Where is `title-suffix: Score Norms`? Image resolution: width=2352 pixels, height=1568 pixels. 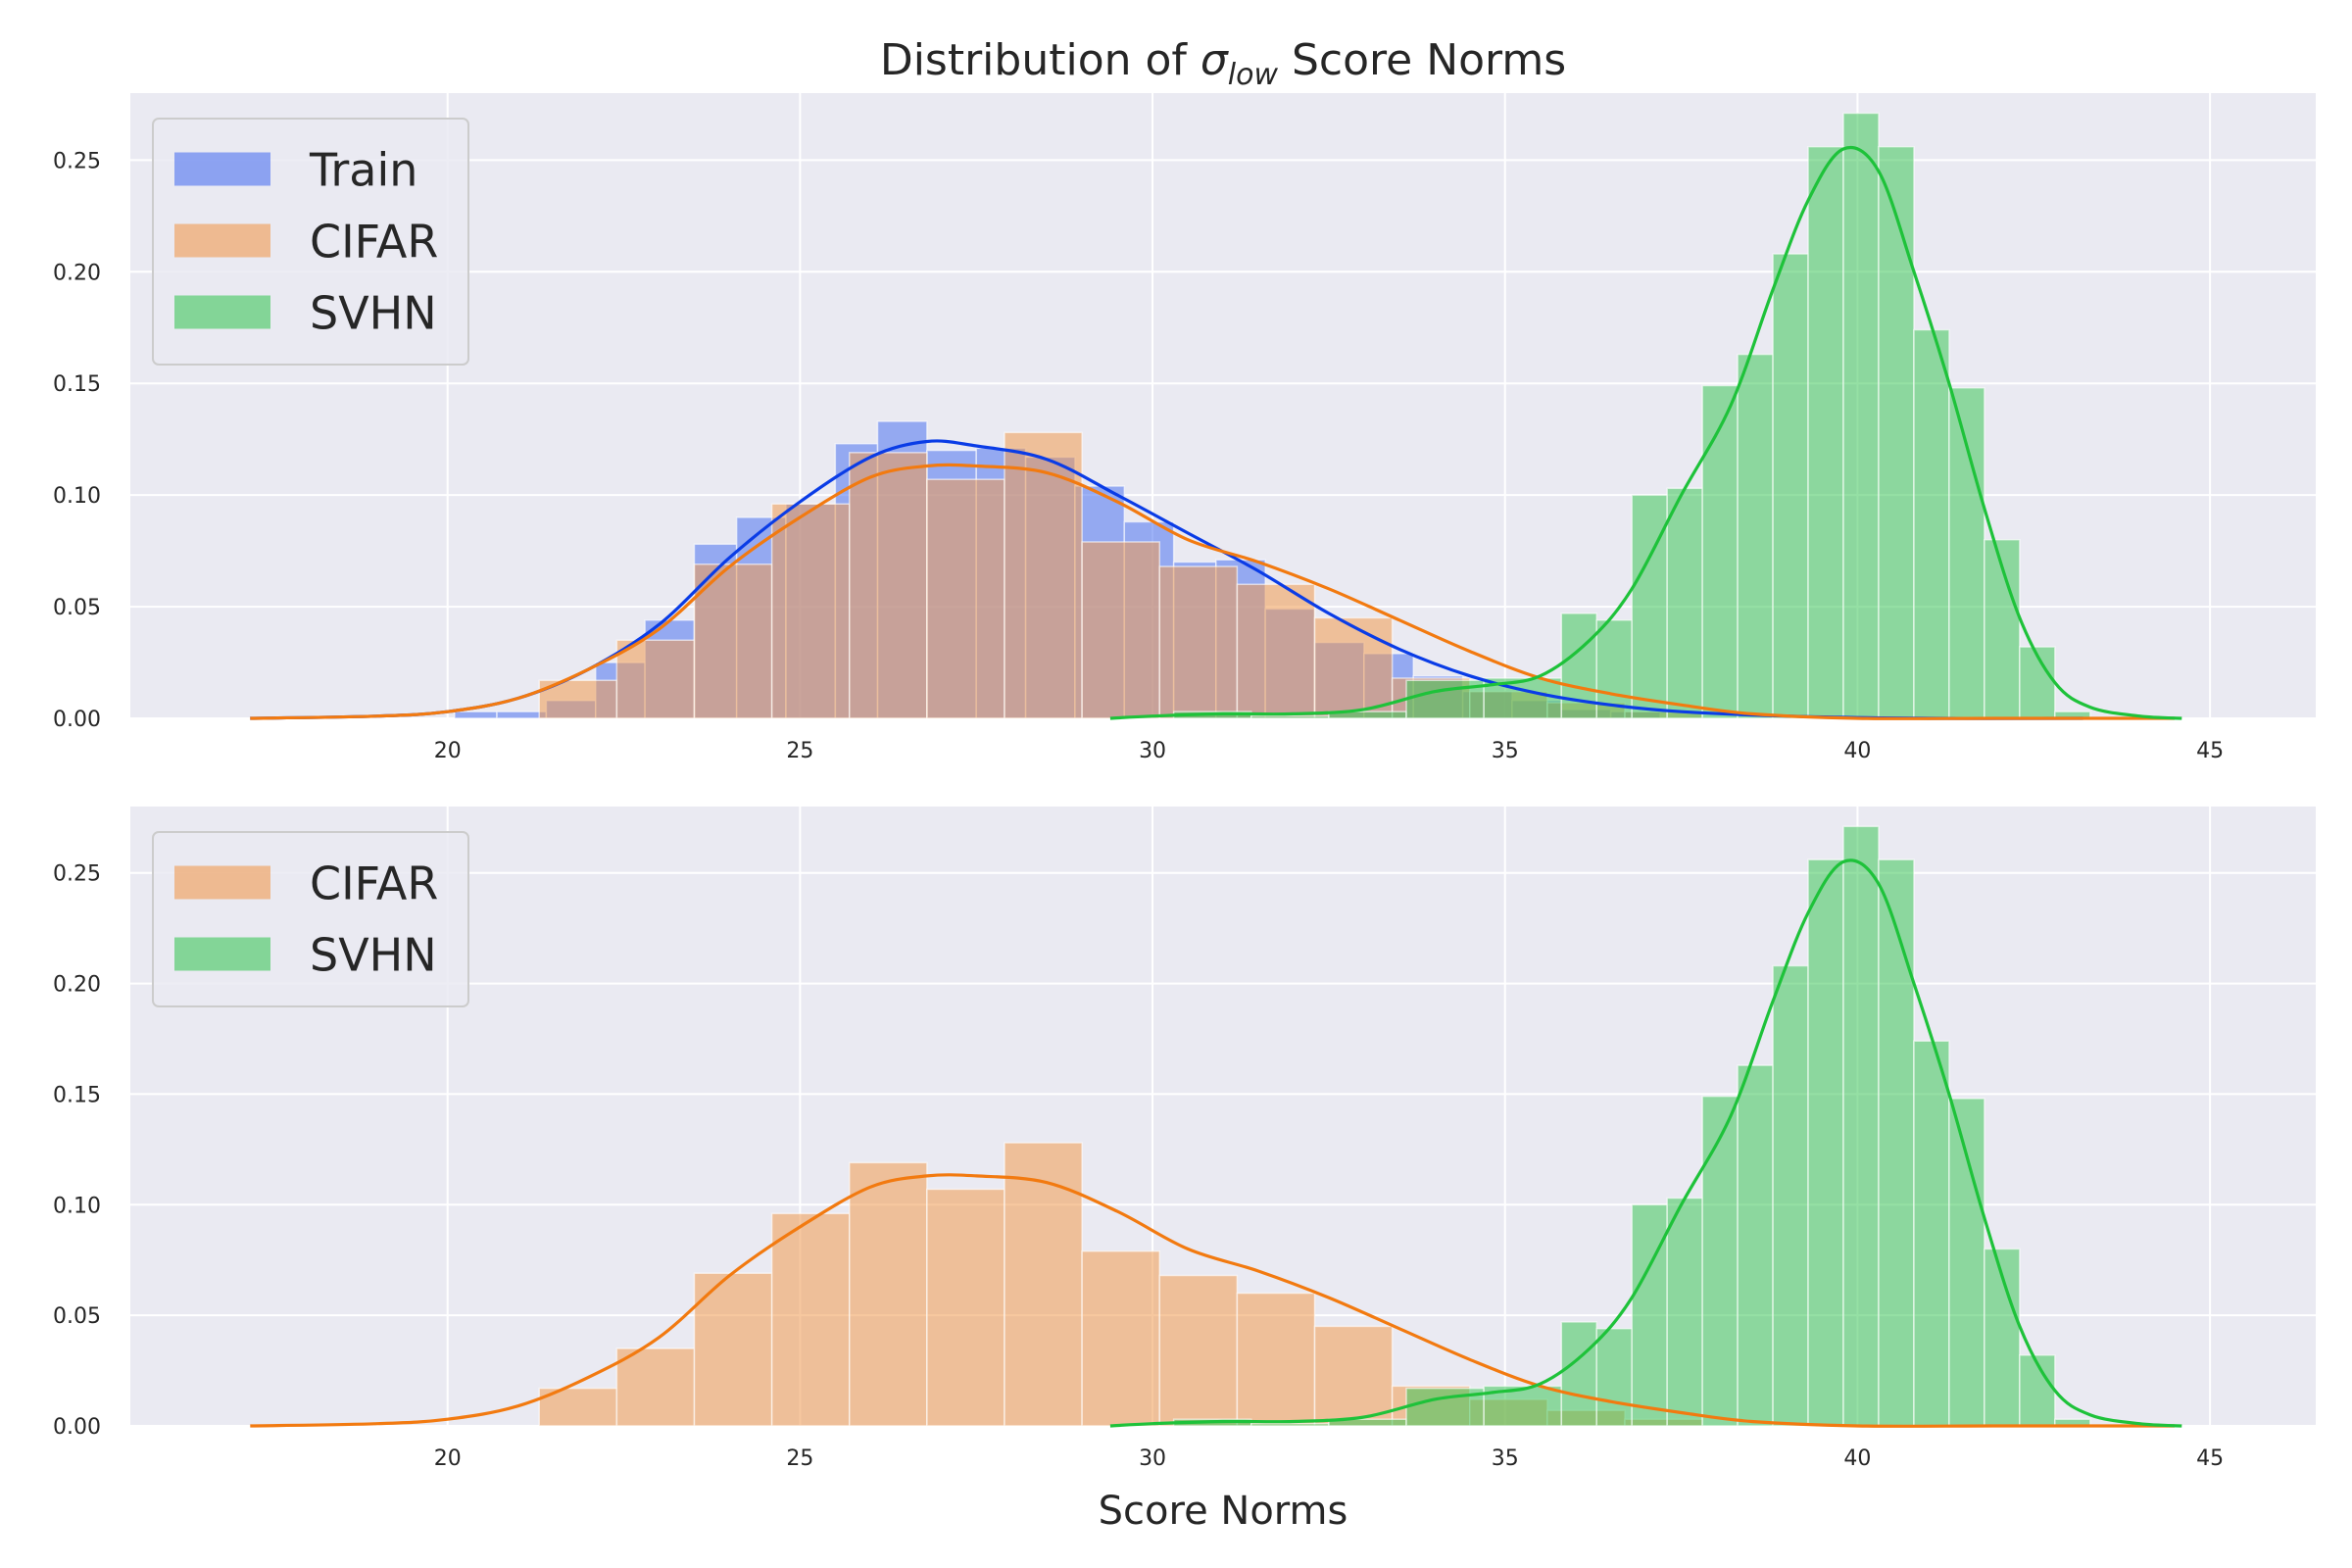
title-suffix: Score Norms is located at coordinates (1422, 60).